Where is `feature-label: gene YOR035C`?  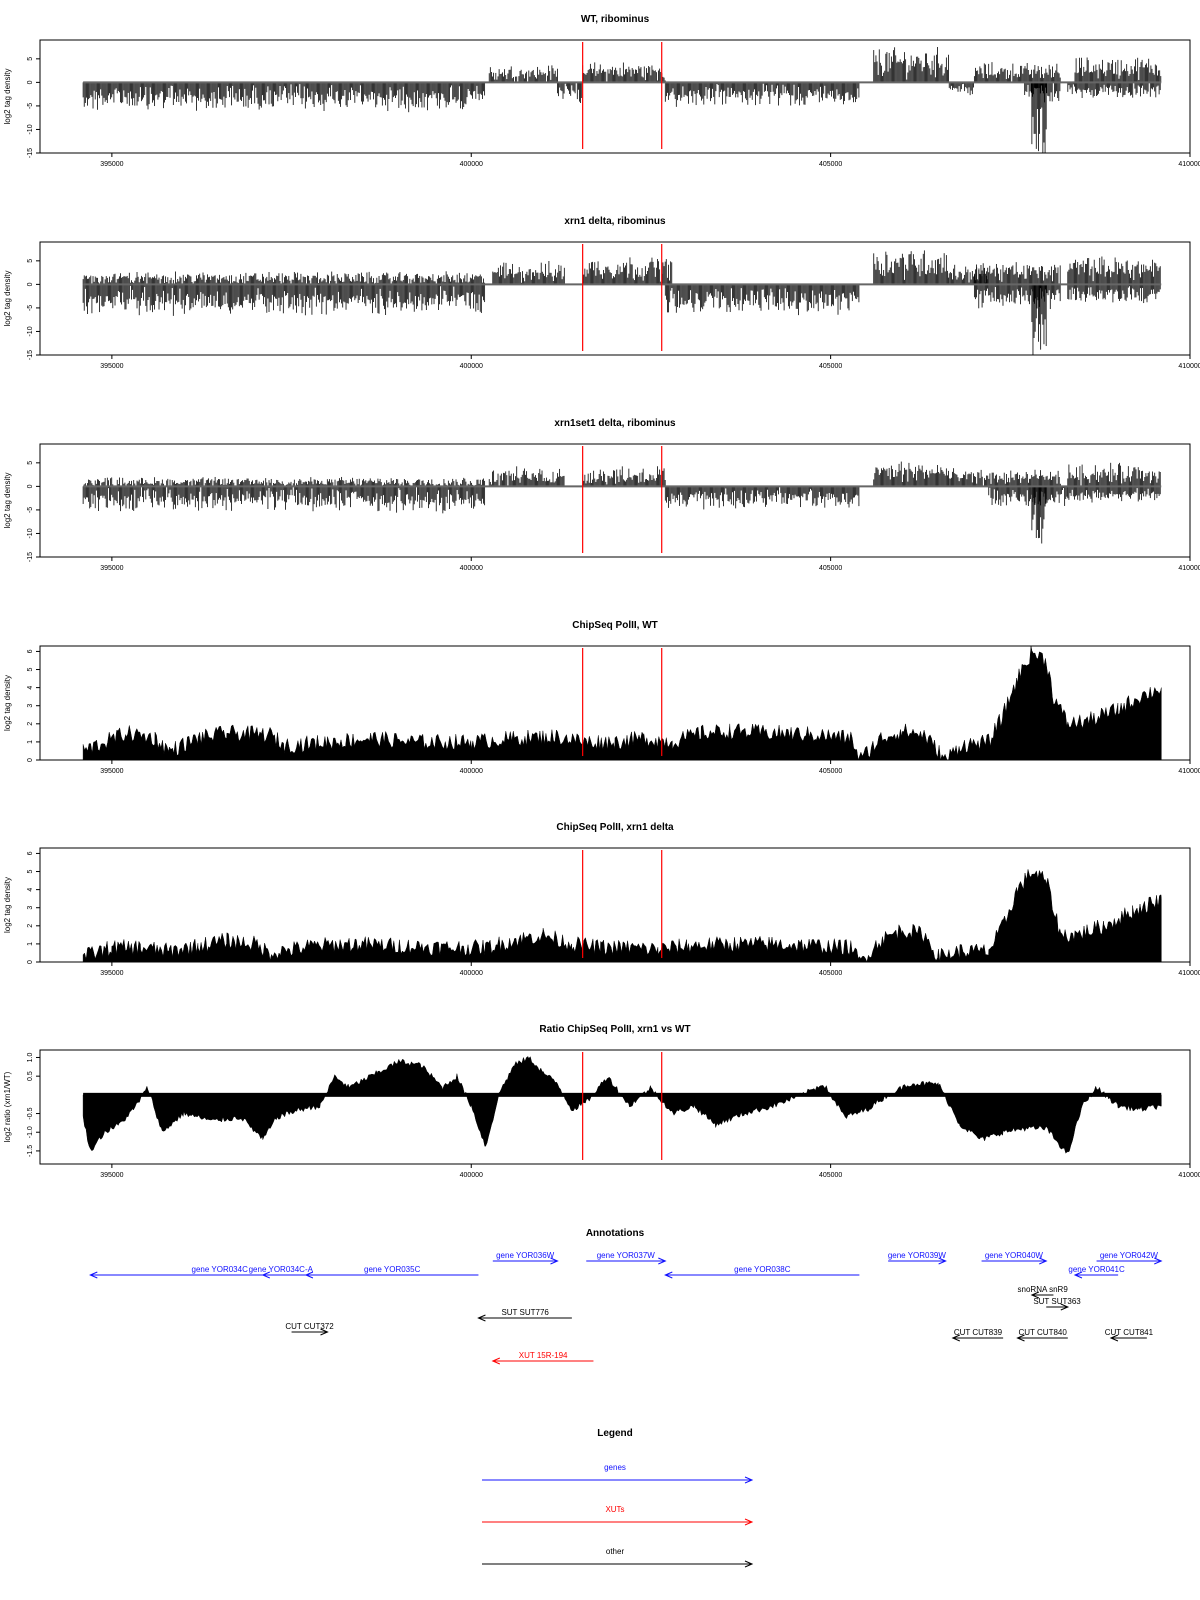
feature-label: gene YOR035C is located at coordinates (392, 1269).